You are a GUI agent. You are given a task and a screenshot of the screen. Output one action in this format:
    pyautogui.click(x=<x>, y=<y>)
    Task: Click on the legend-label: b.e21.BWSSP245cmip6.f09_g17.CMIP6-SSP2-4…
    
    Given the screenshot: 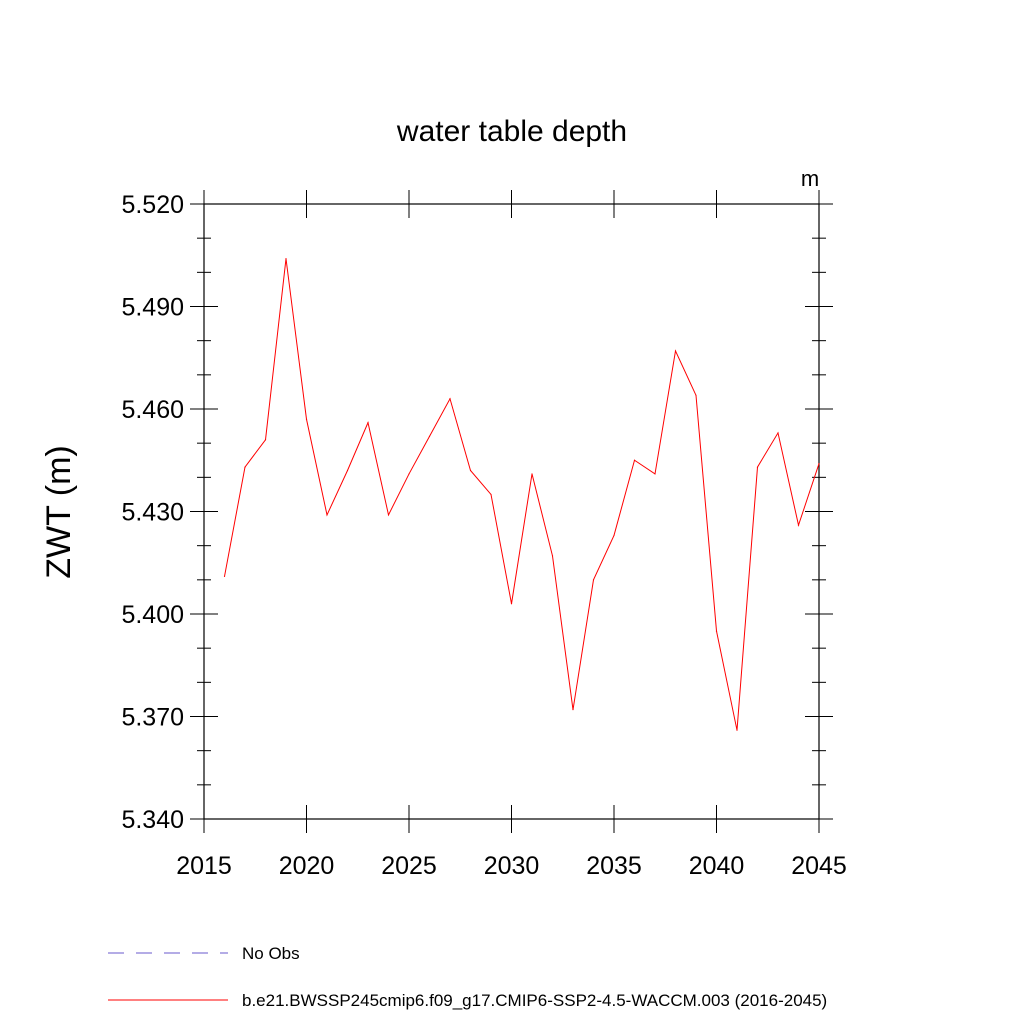 What is the action you would take?
    pyautogui.click(x=534, y=1000)
    